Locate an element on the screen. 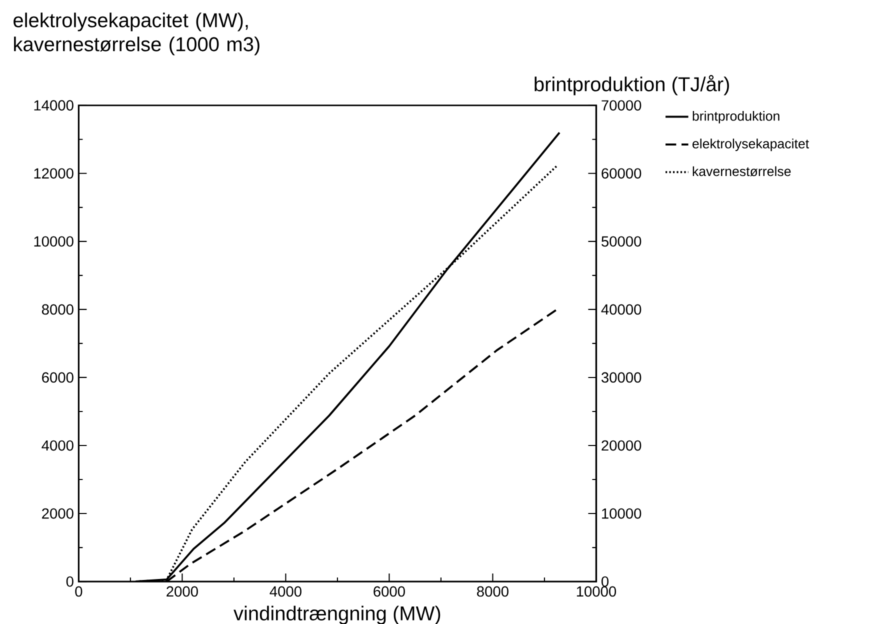 This screenshot has width=871, height=624. x-tick-label: 6000 is located at coordinates (389, 591).